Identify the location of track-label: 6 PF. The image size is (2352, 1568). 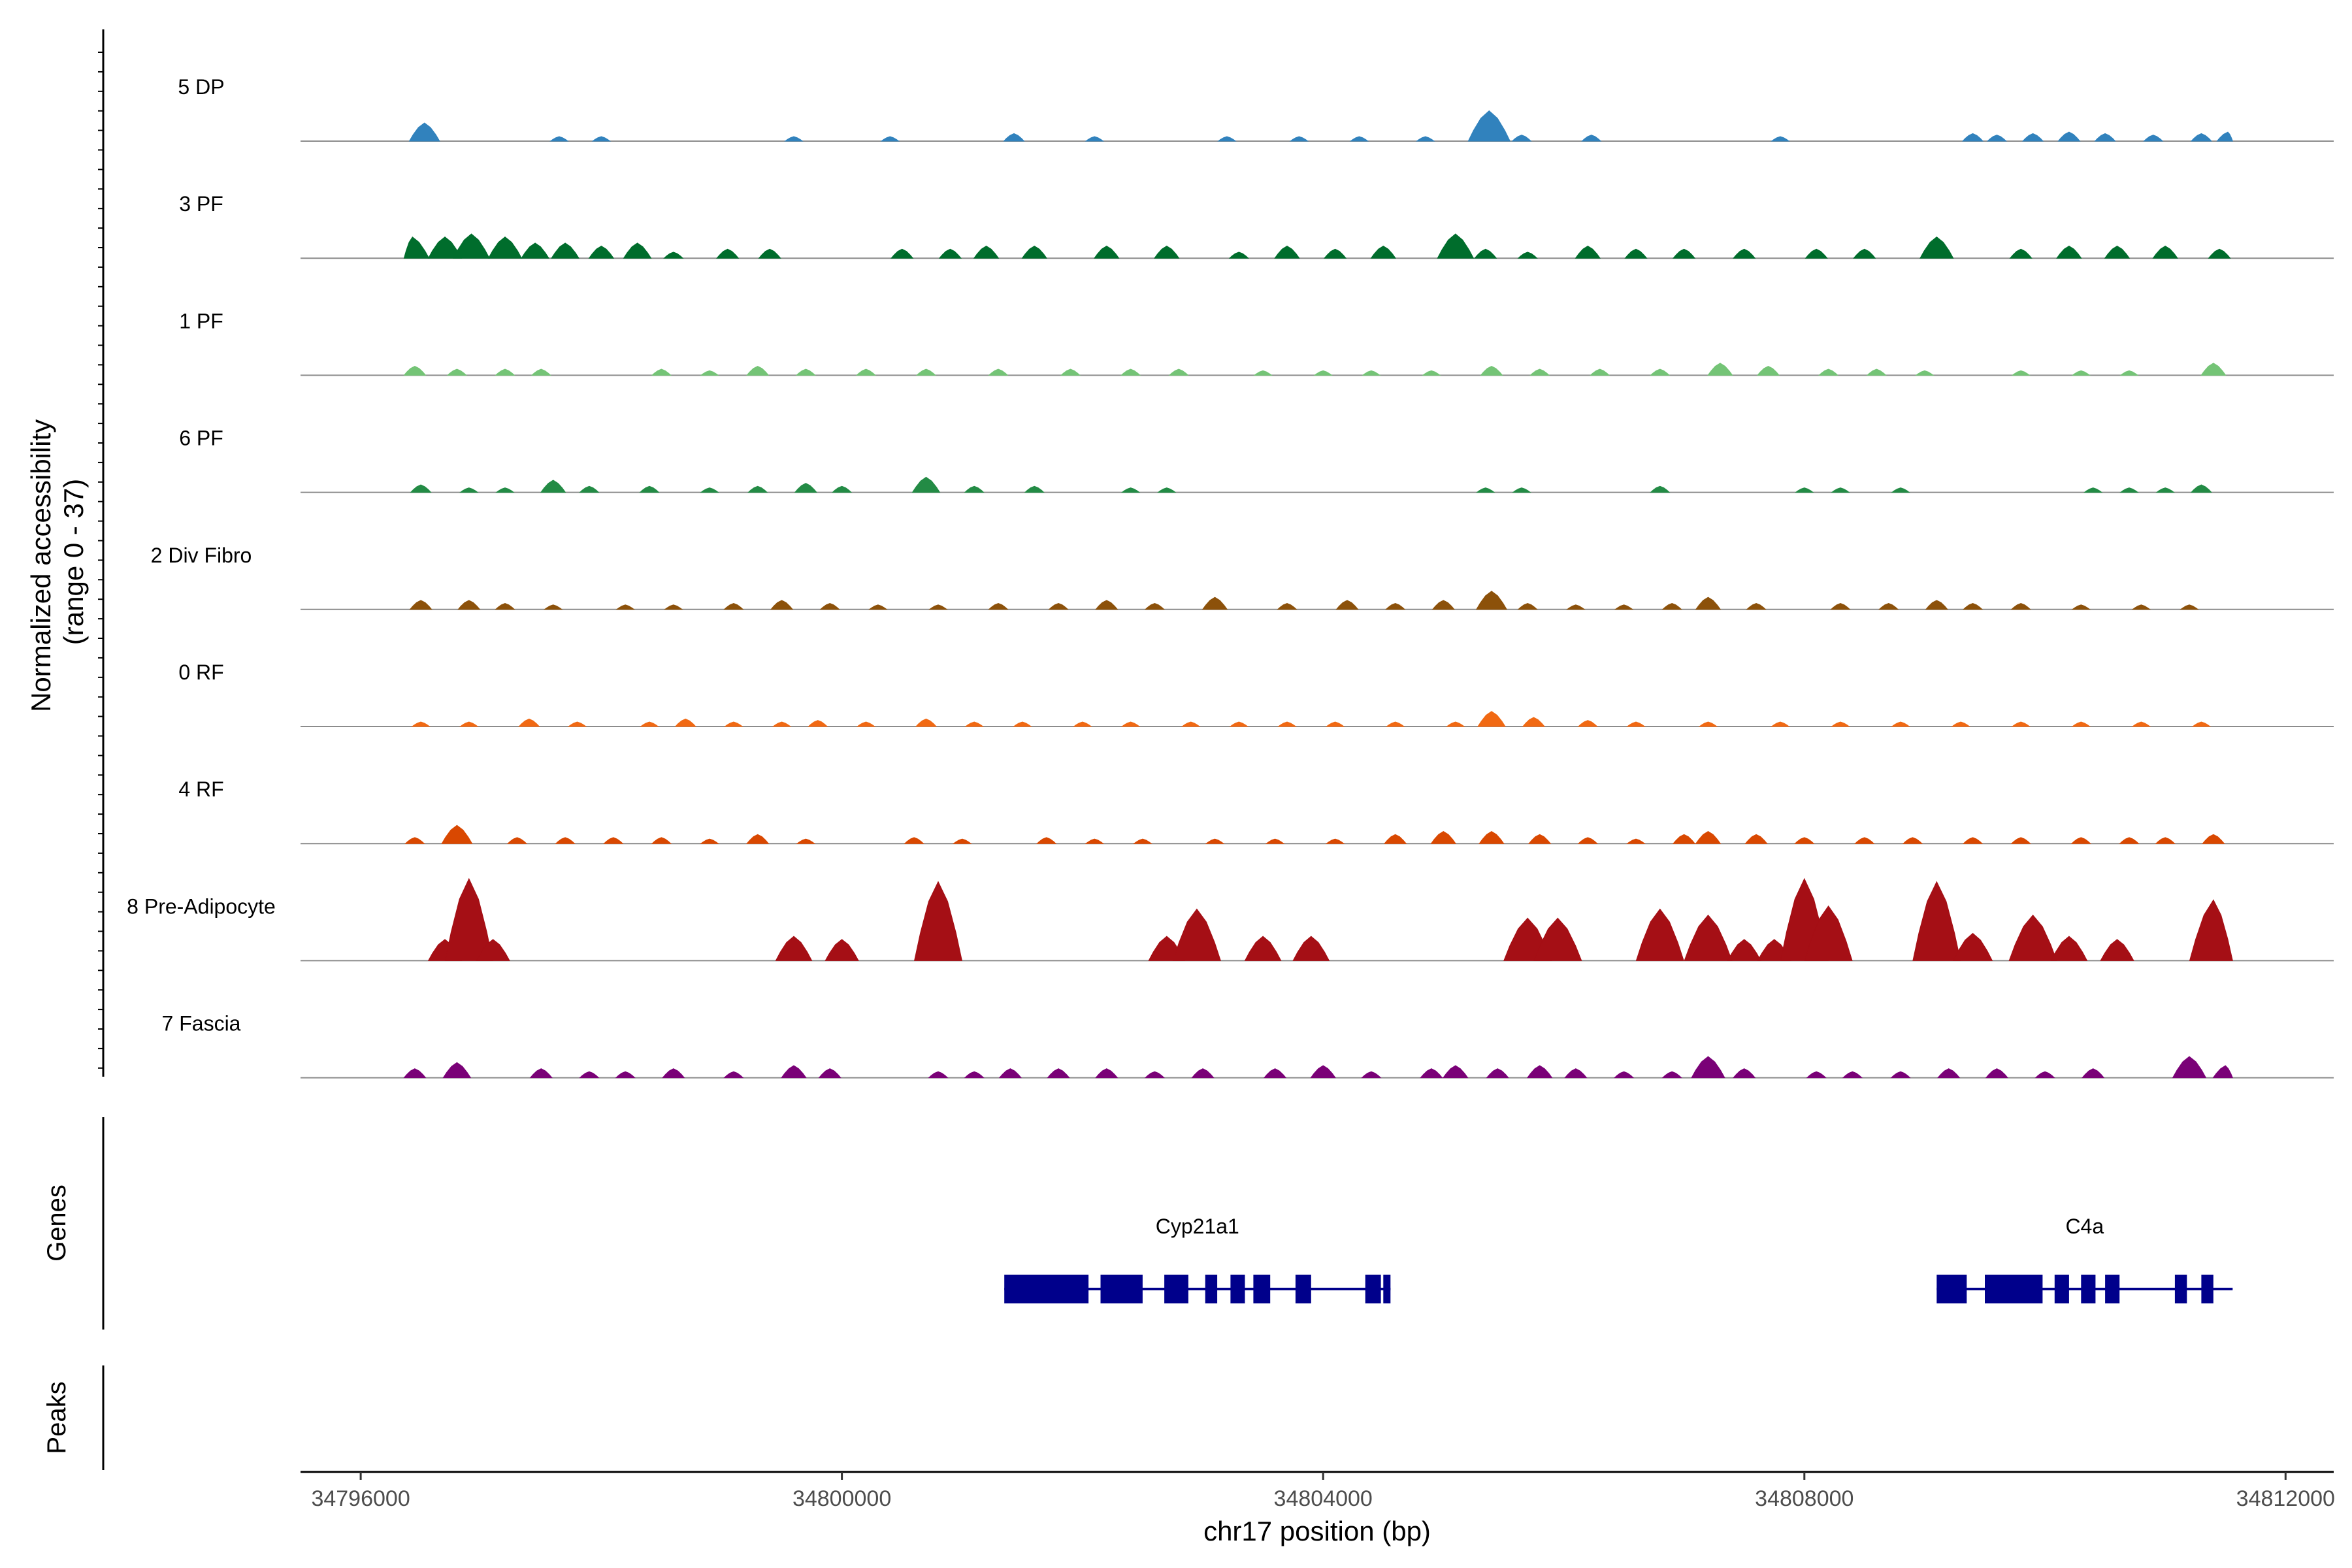
(201, 438).